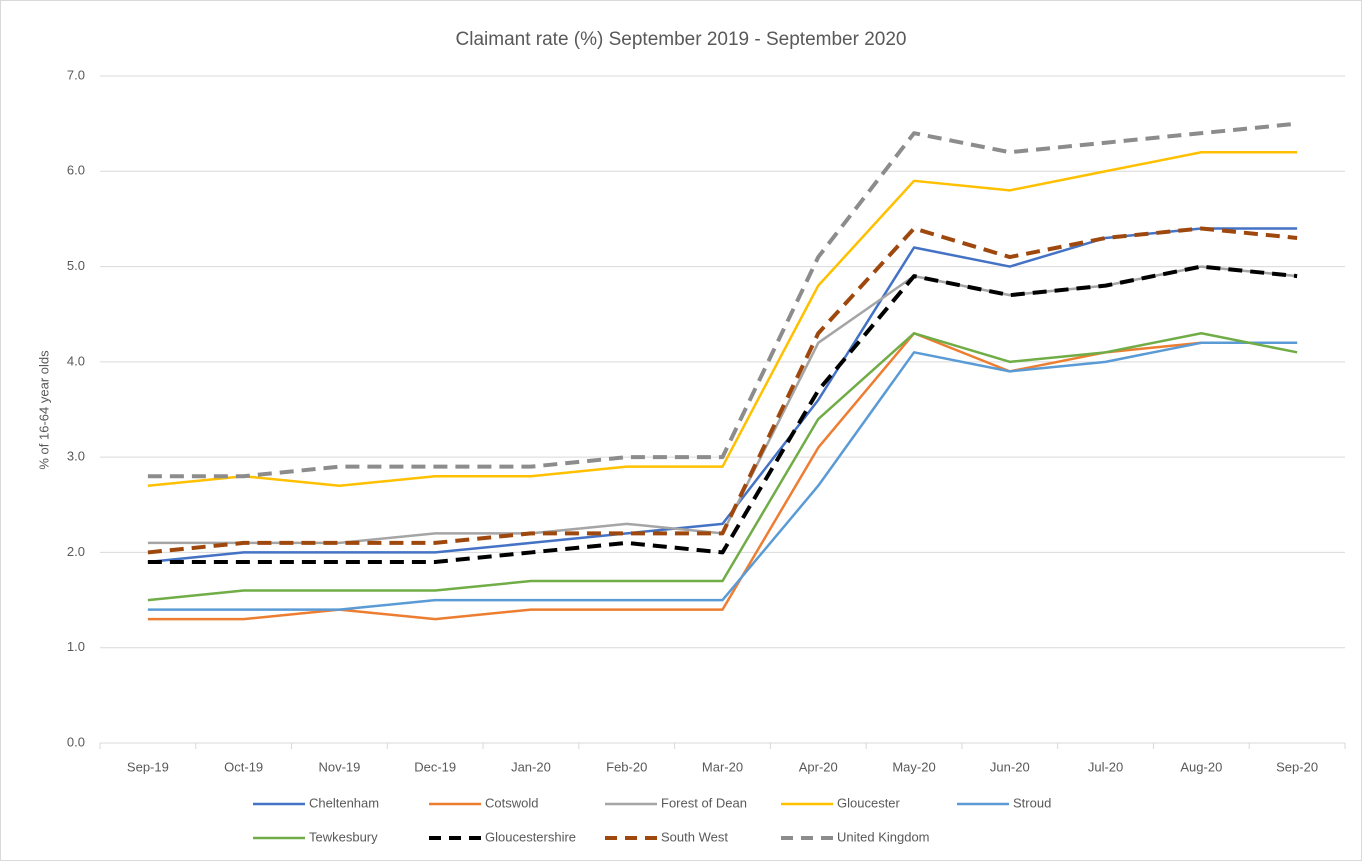  Describe the element at coordinates (1010, 766) in the screenshot. I see `x-tick-label: Jun-20` at that location.